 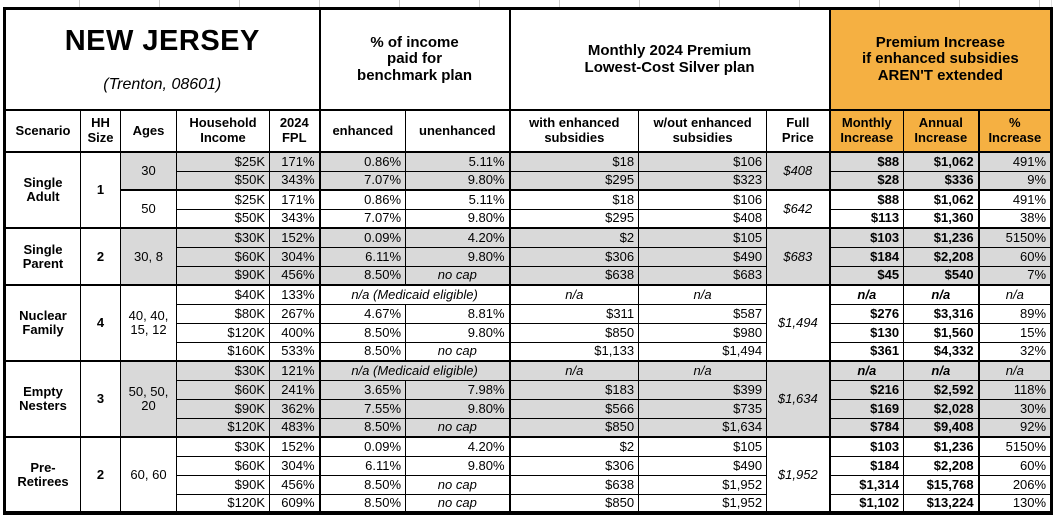 What do you see at coordinates (1015, 446) in the screenshot?
I see `cell-pct-increase: 5150%` at bounding box center [1015, 446].